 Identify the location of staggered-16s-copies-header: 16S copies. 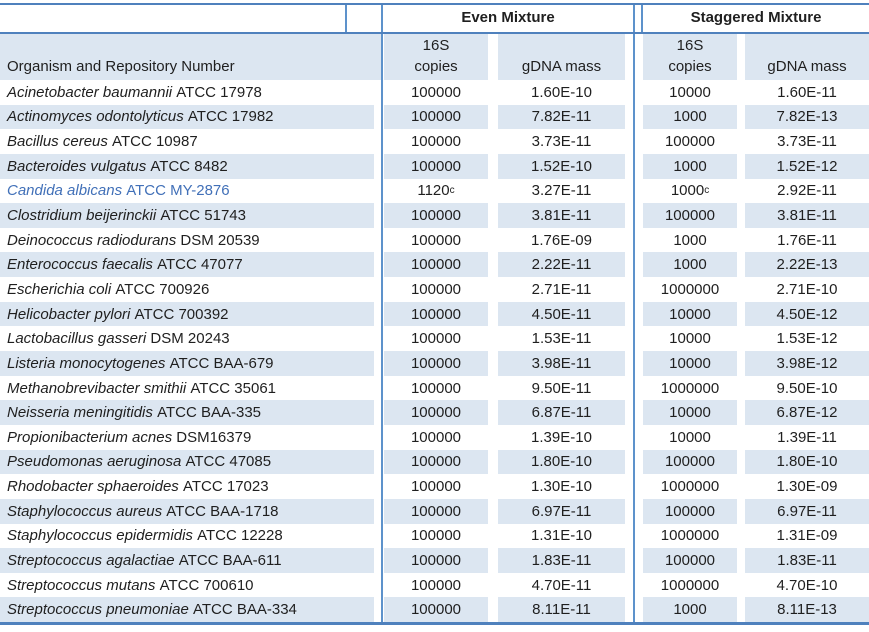
(690, 57).